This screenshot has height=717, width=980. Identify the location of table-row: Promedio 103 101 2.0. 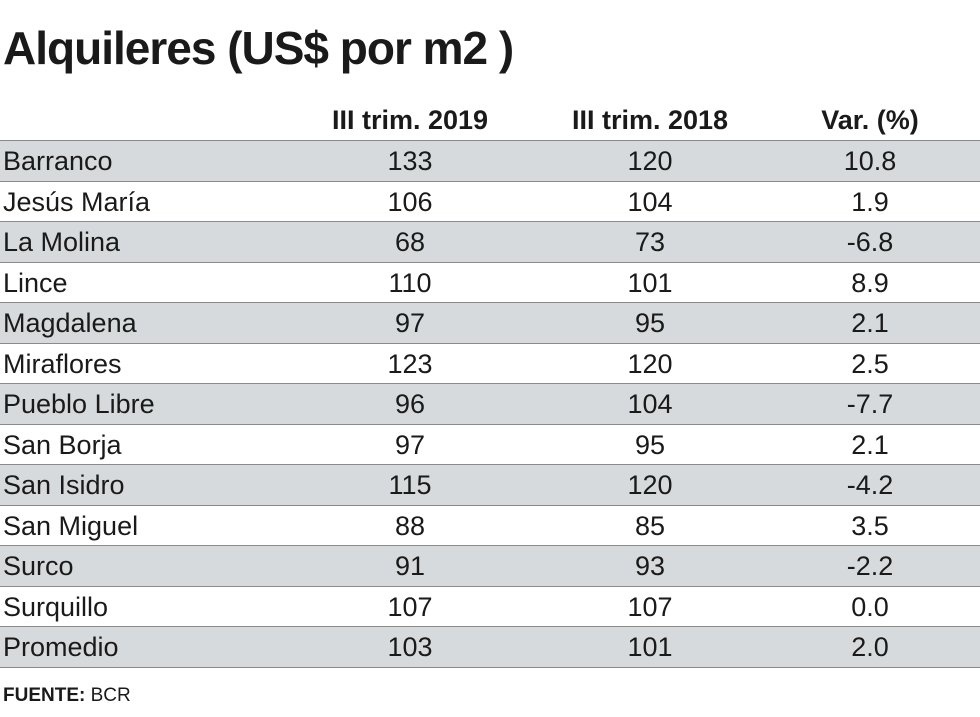
(490, 646).